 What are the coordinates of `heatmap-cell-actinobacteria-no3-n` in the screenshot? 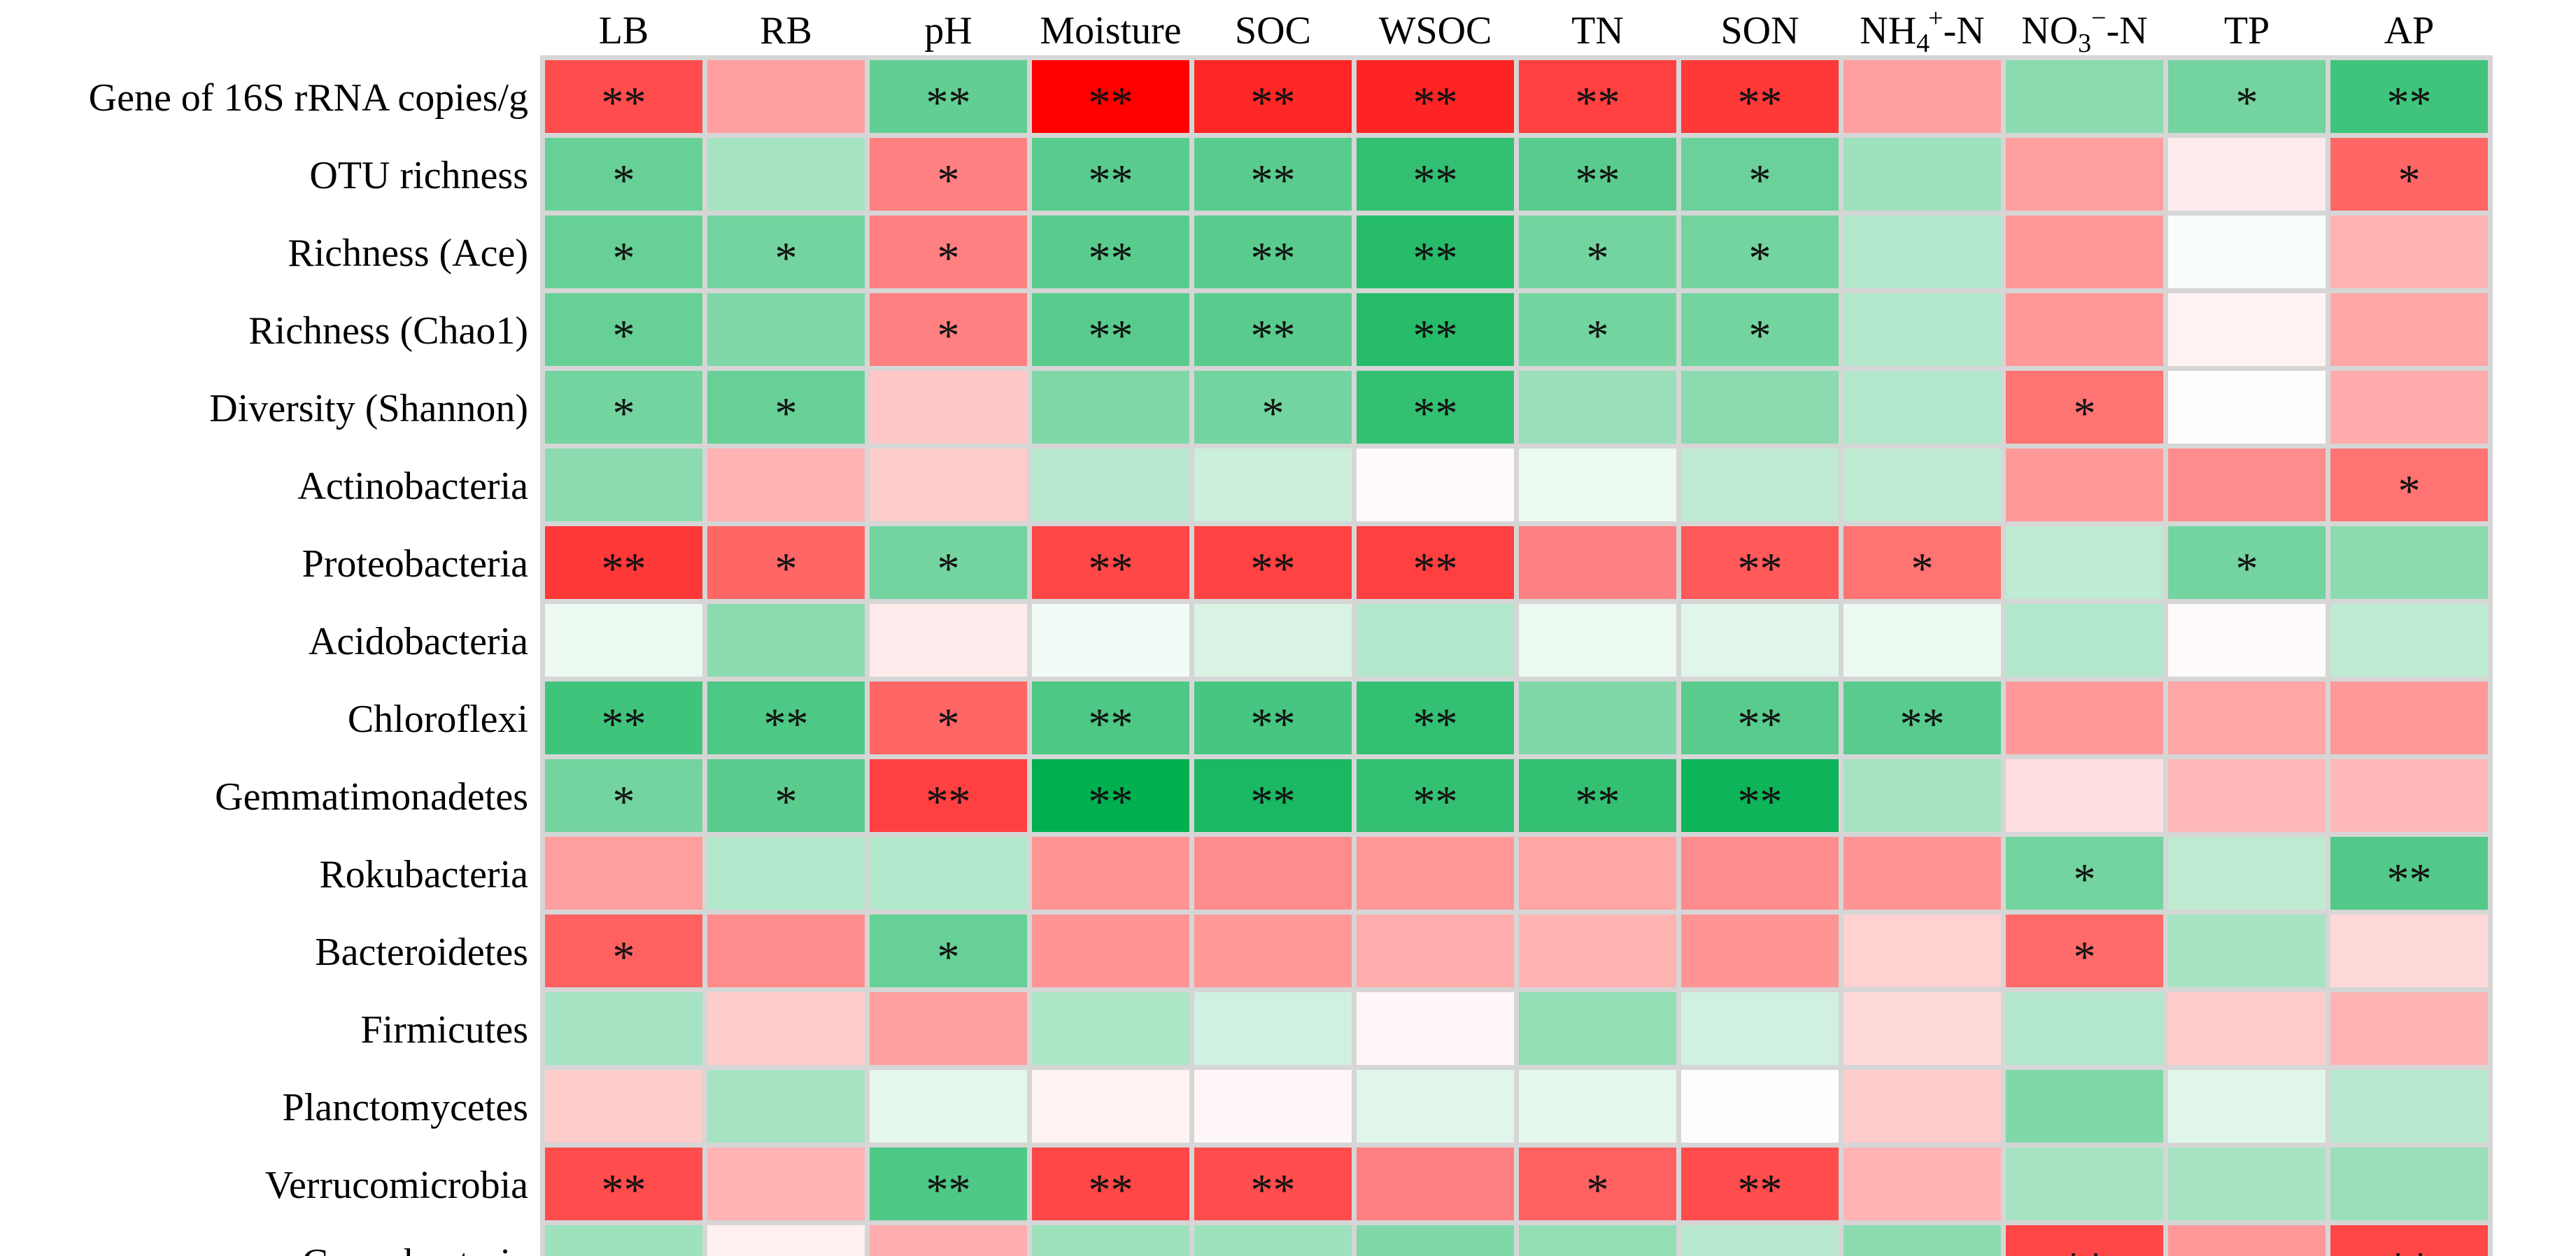 It's located at (2084, 485).